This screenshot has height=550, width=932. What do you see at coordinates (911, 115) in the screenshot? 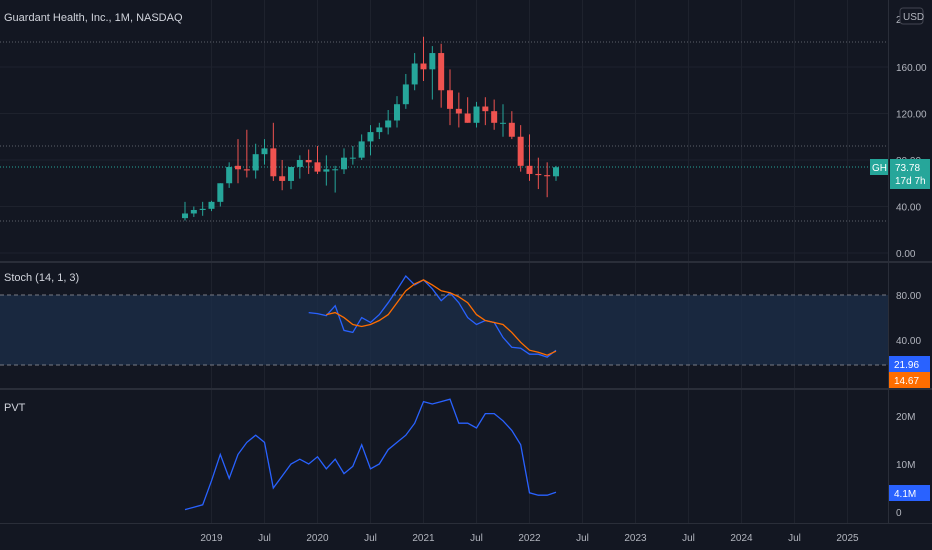
I see `price-axis-tick: 120.00` at bounding box center [911, 115].